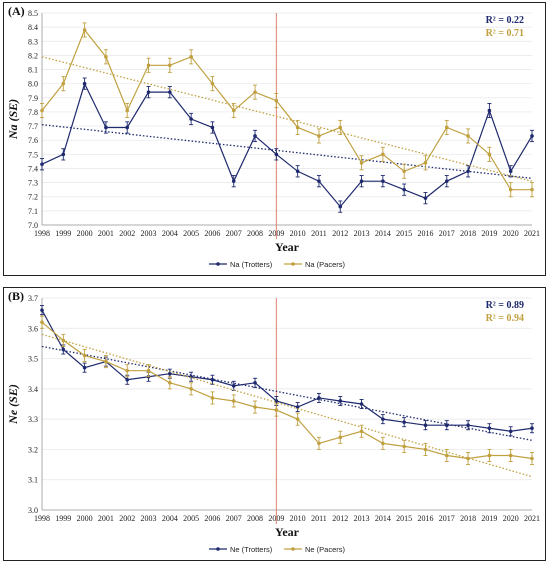 Image resolution: width=550 pixels, height=565 pixels. I want to click on x-tick-label: 2016, so click(425, 518).